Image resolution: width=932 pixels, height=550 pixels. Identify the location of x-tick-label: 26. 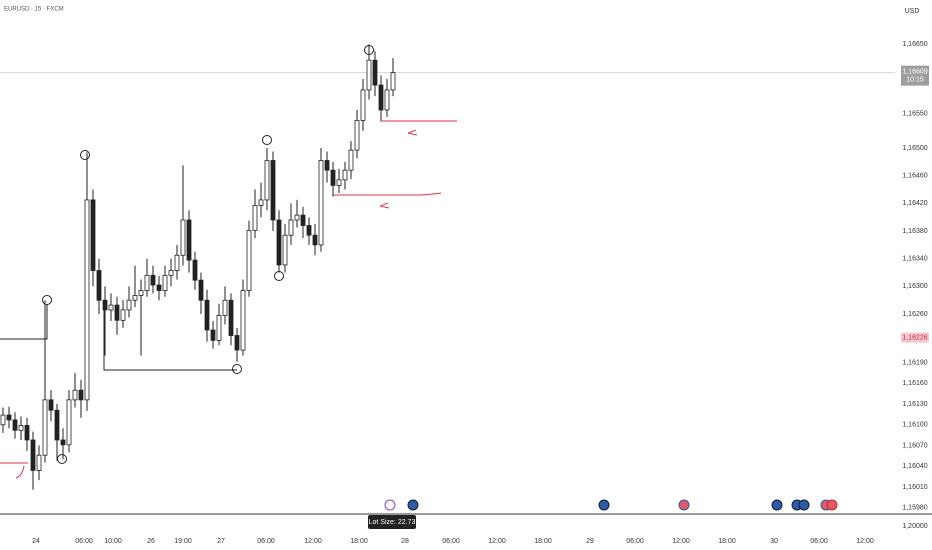
(151, 541).